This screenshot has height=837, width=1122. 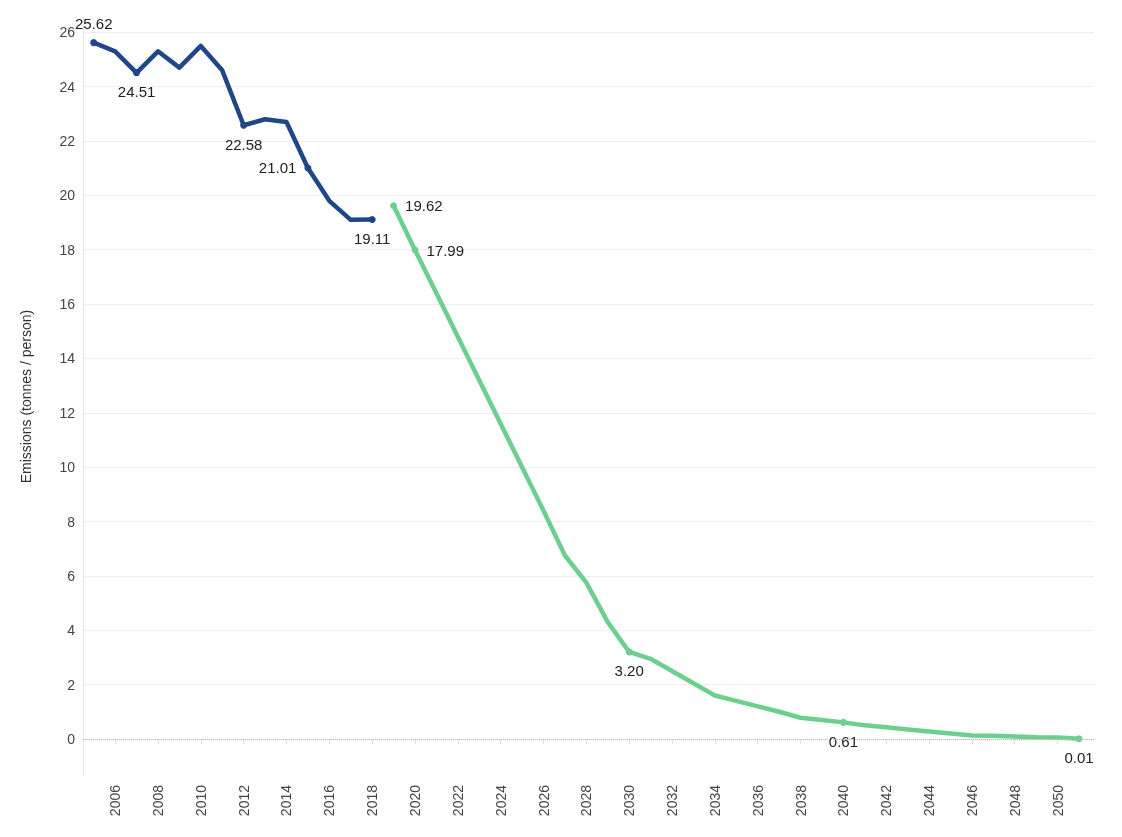 What do you see at coordinates (243, 144) in the screenshot?
I see `data-label: 22.58` at bounding box center [243, 144].